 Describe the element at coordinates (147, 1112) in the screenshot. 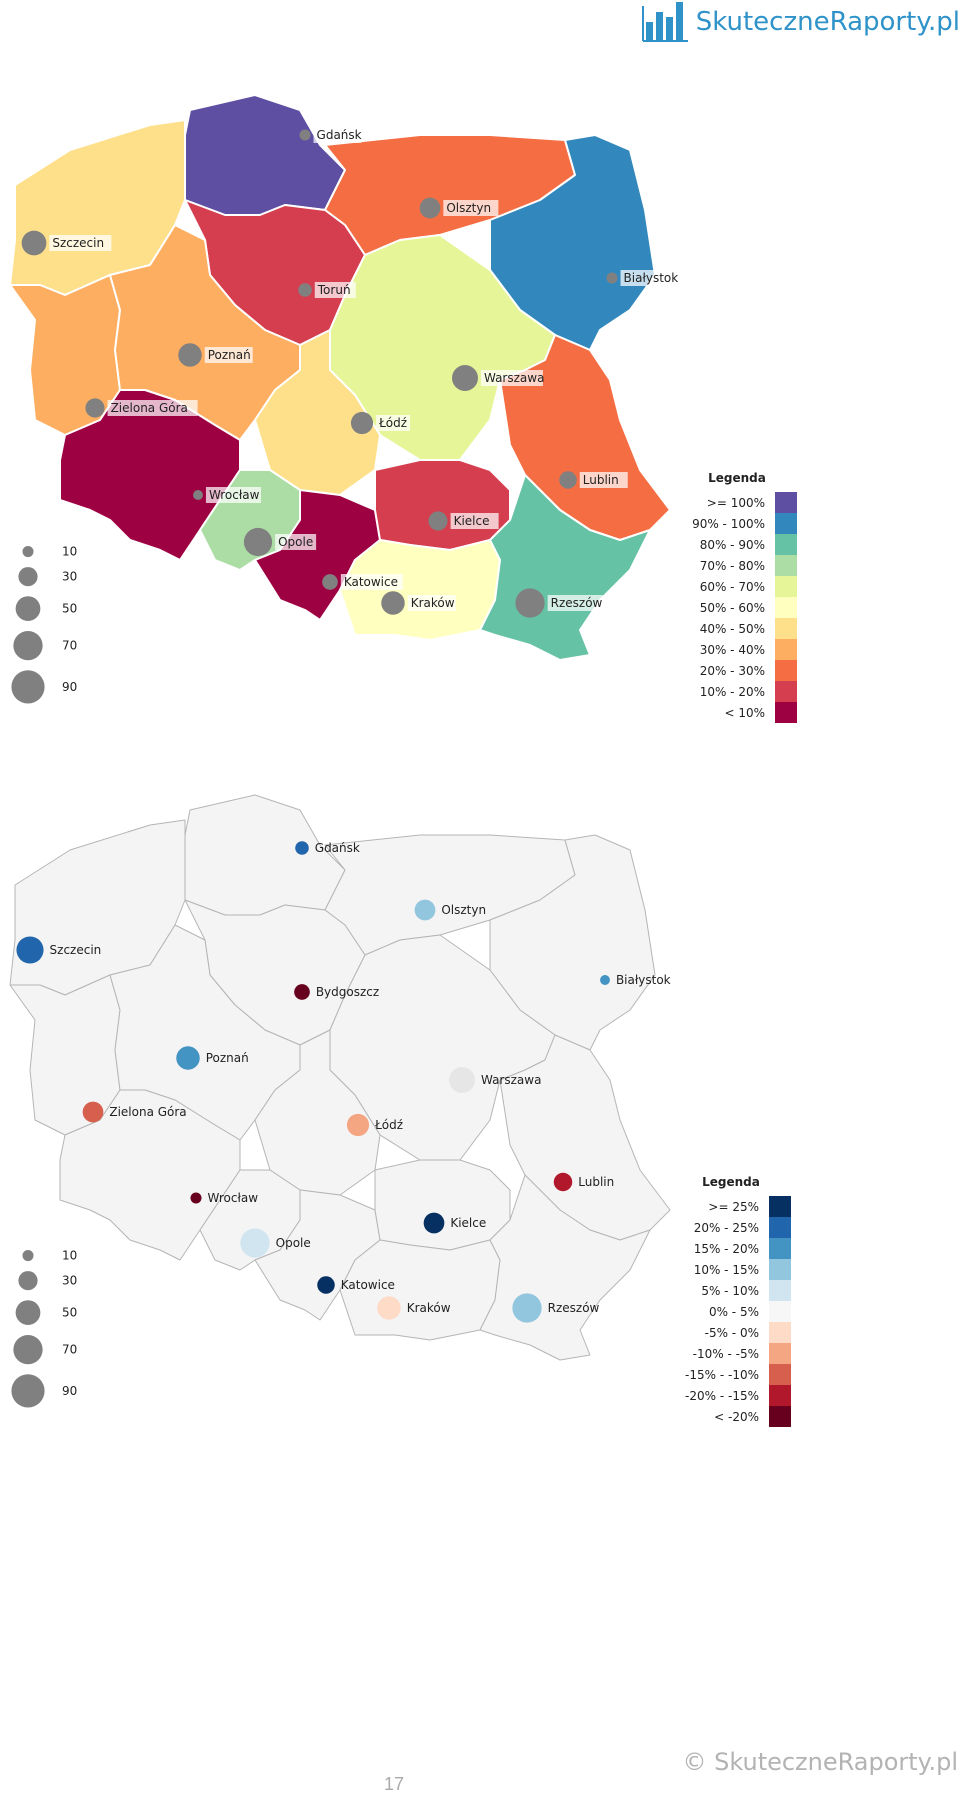

I see `map2-label-zielona-gora: Zielona Góra` at that location.